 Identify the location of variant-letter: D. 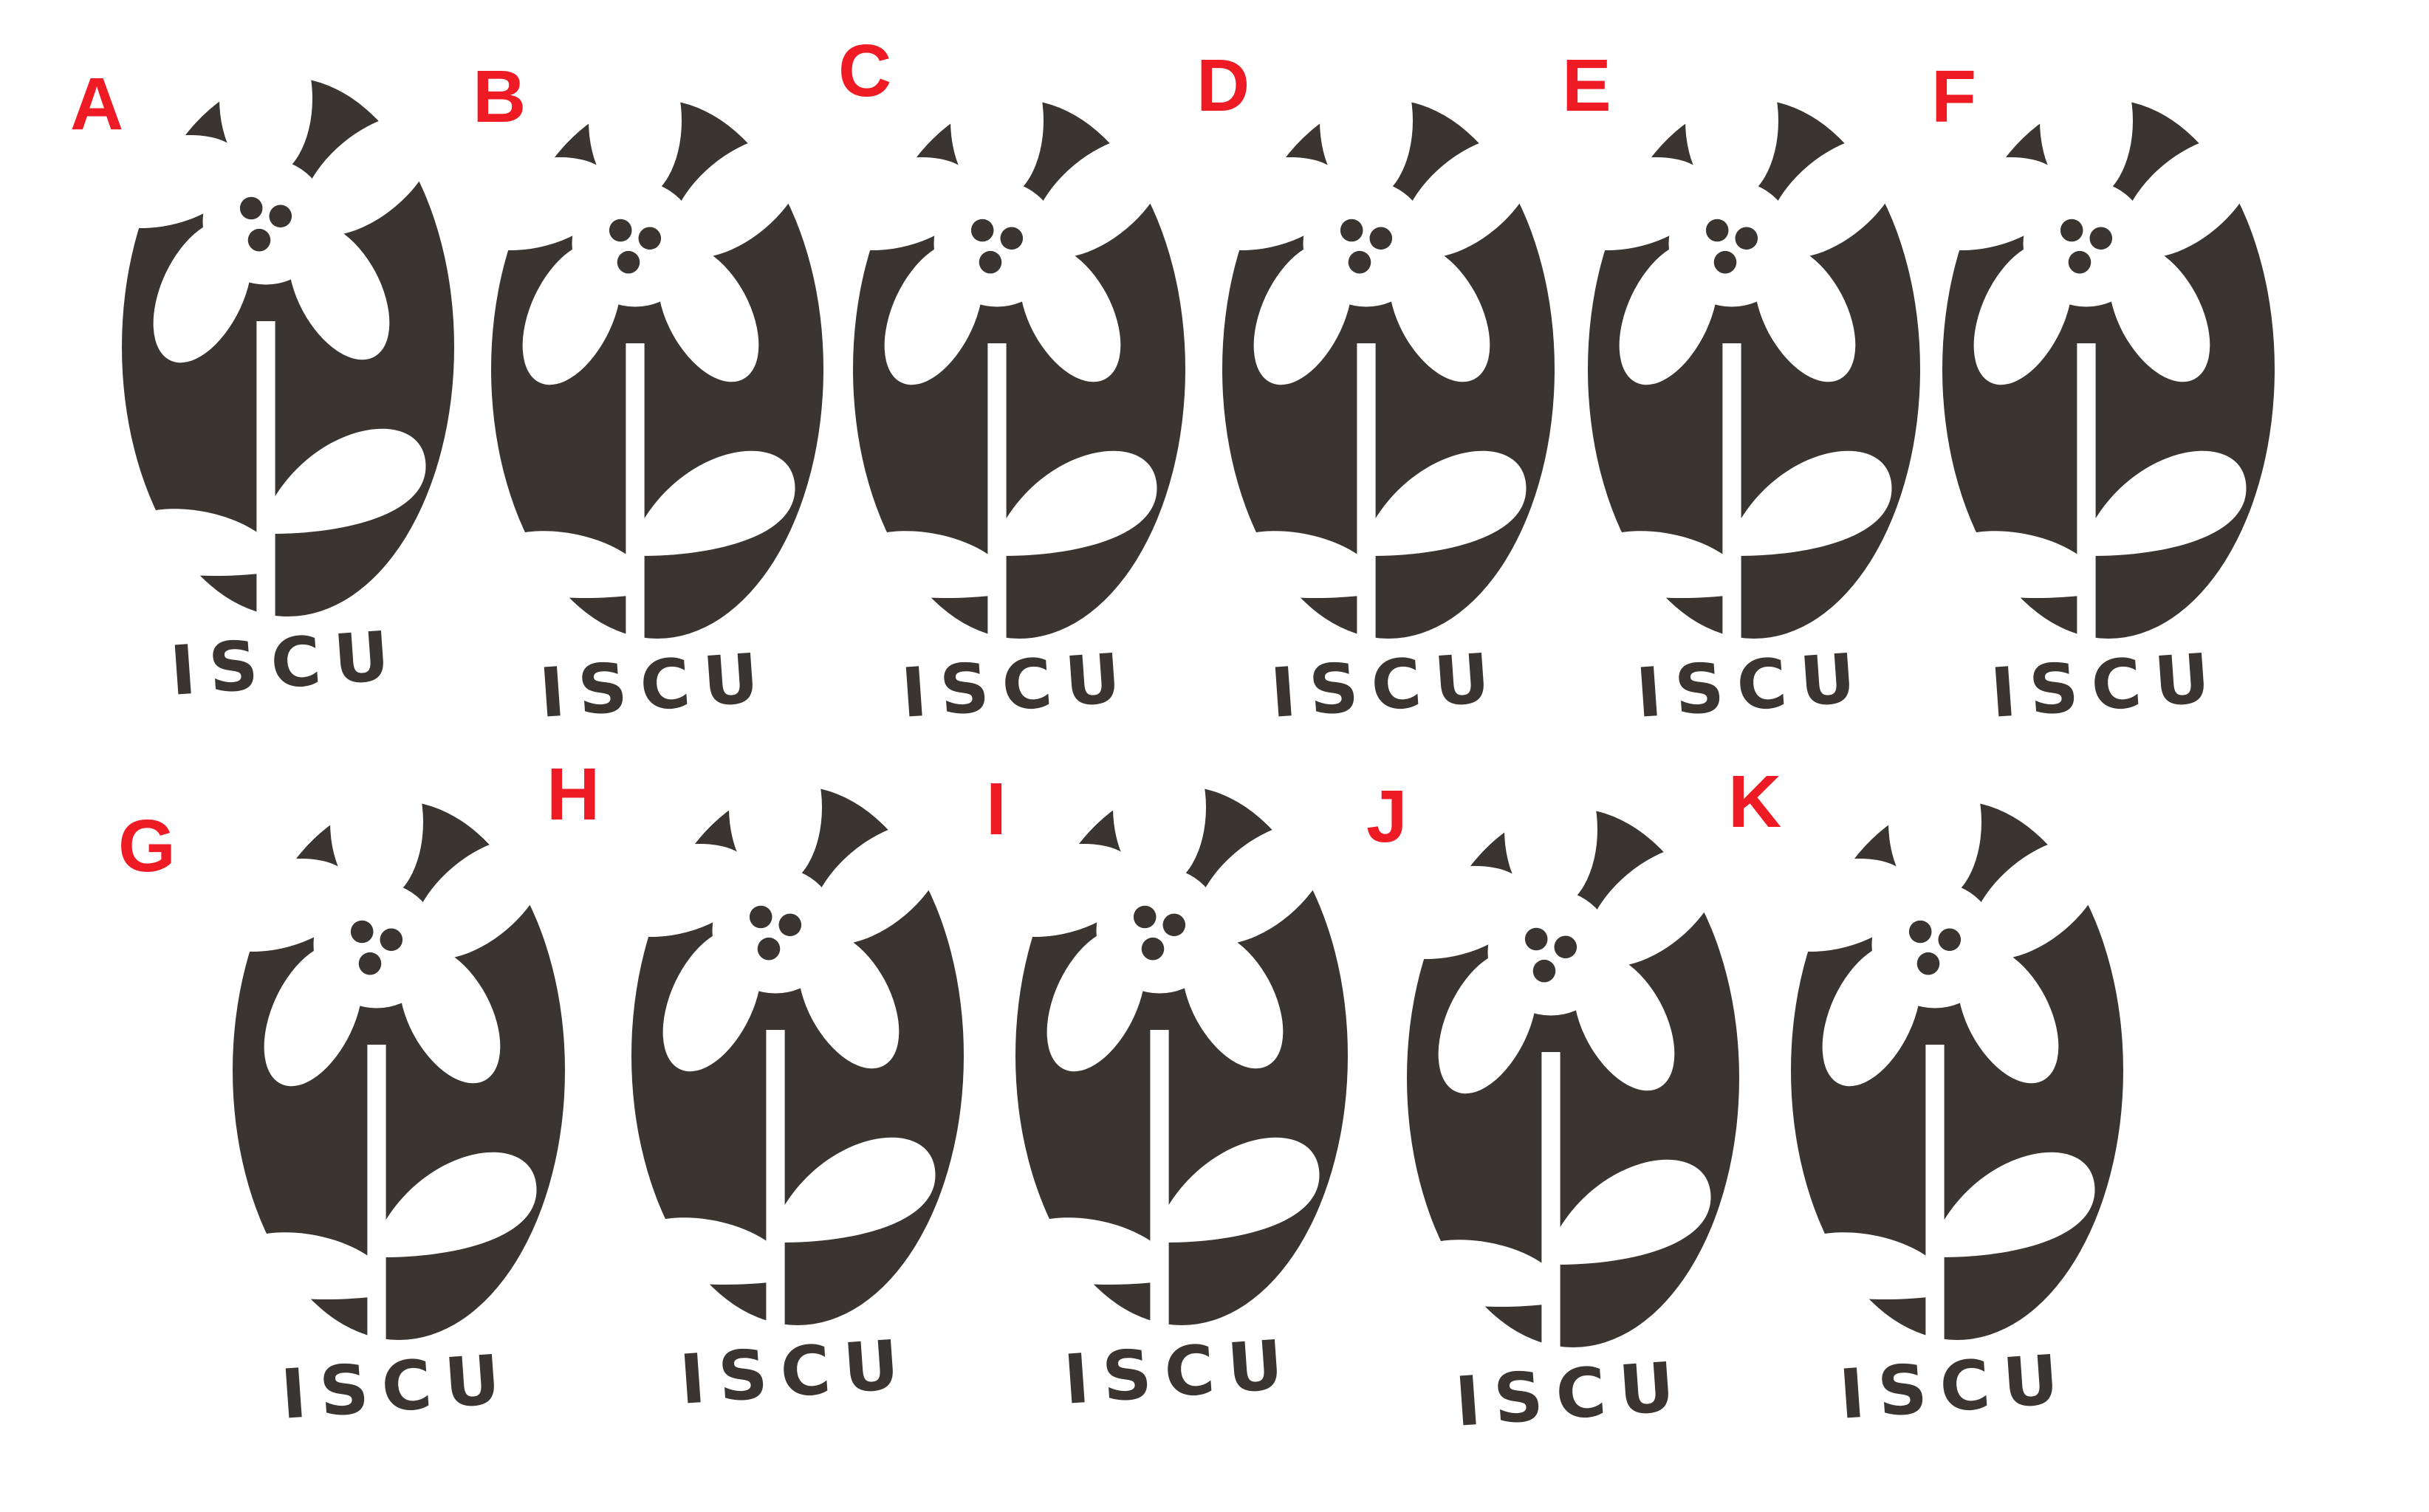
(1223, 85).